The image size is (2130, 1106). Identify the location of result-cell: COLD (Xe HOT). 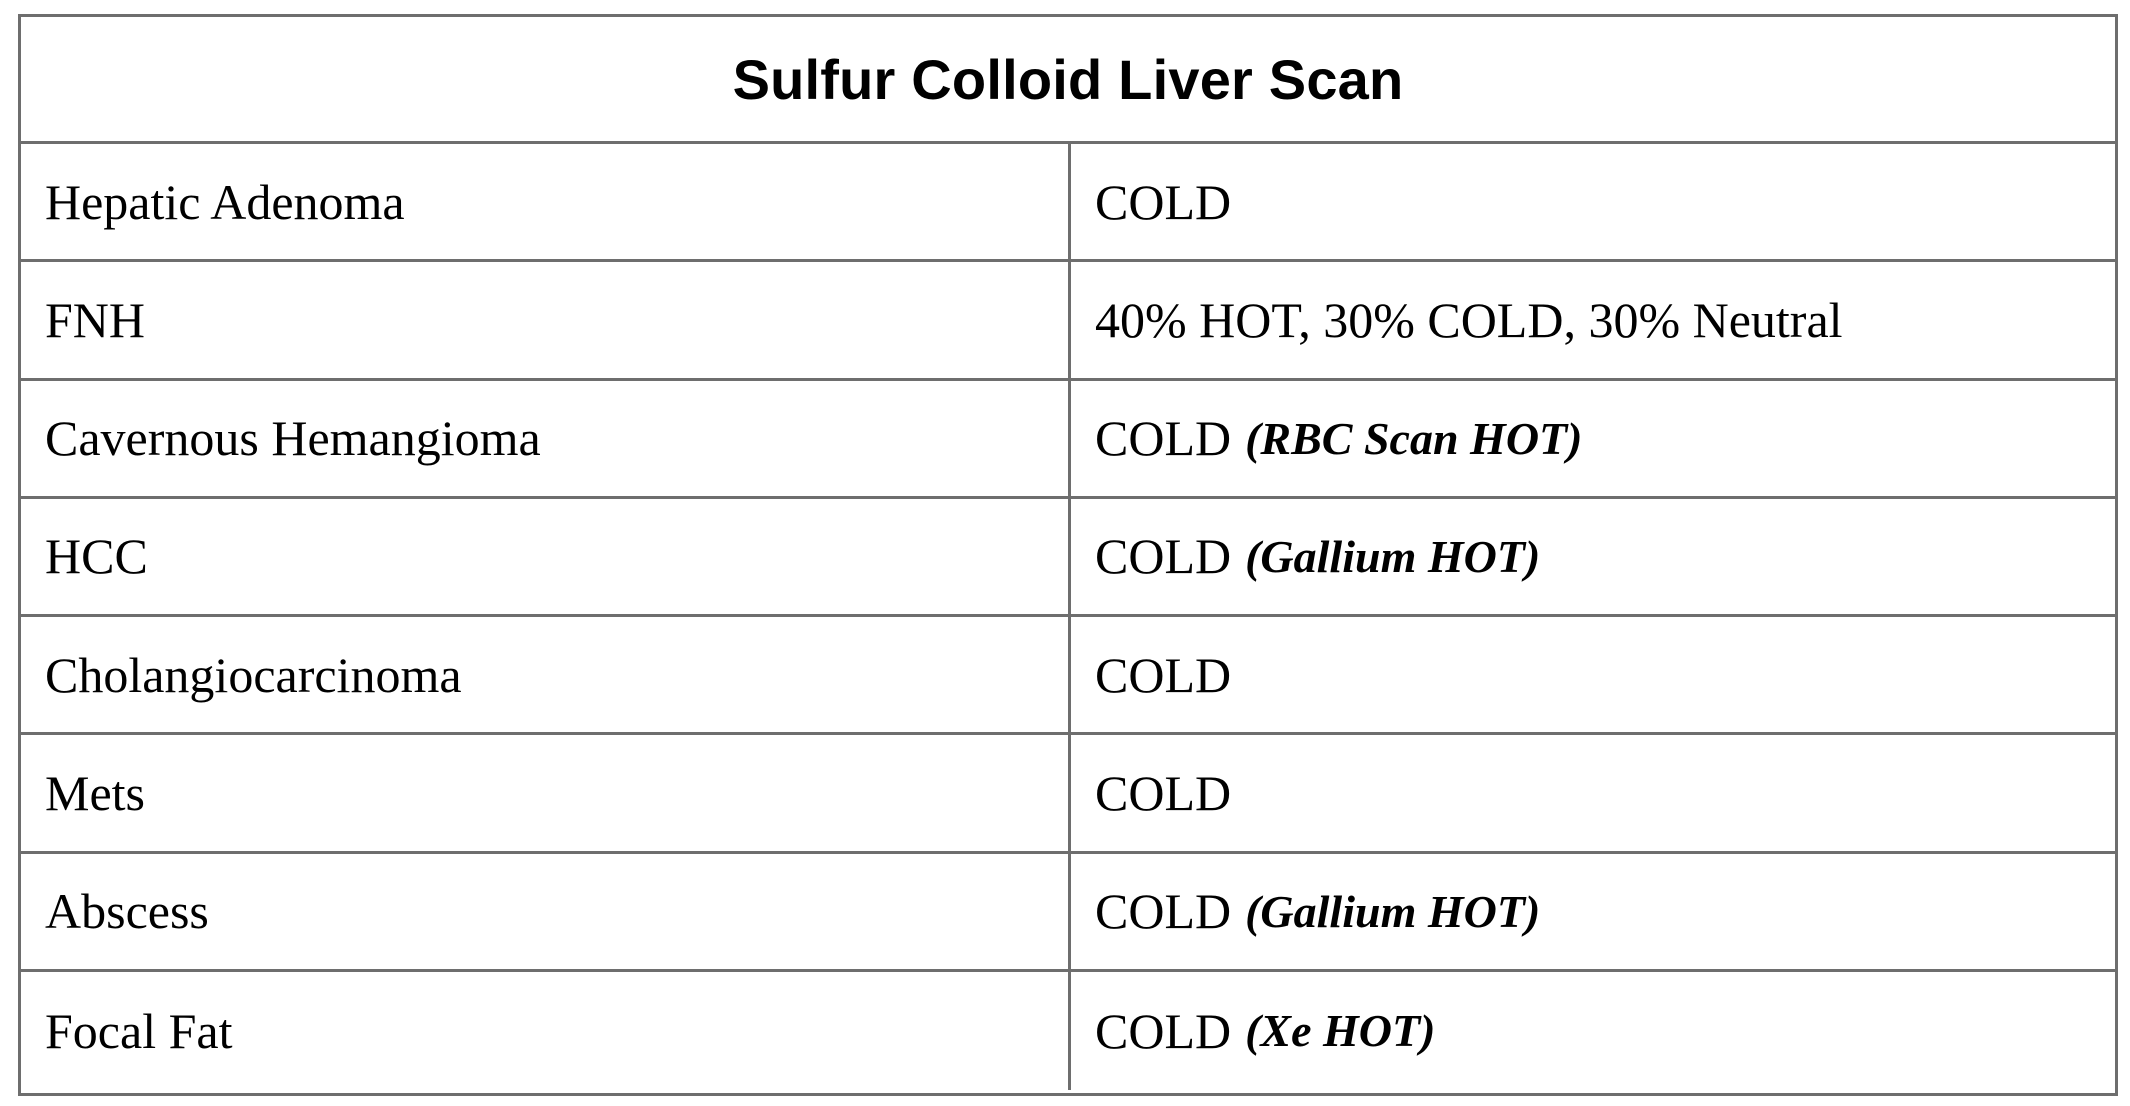
(1593, 1031).